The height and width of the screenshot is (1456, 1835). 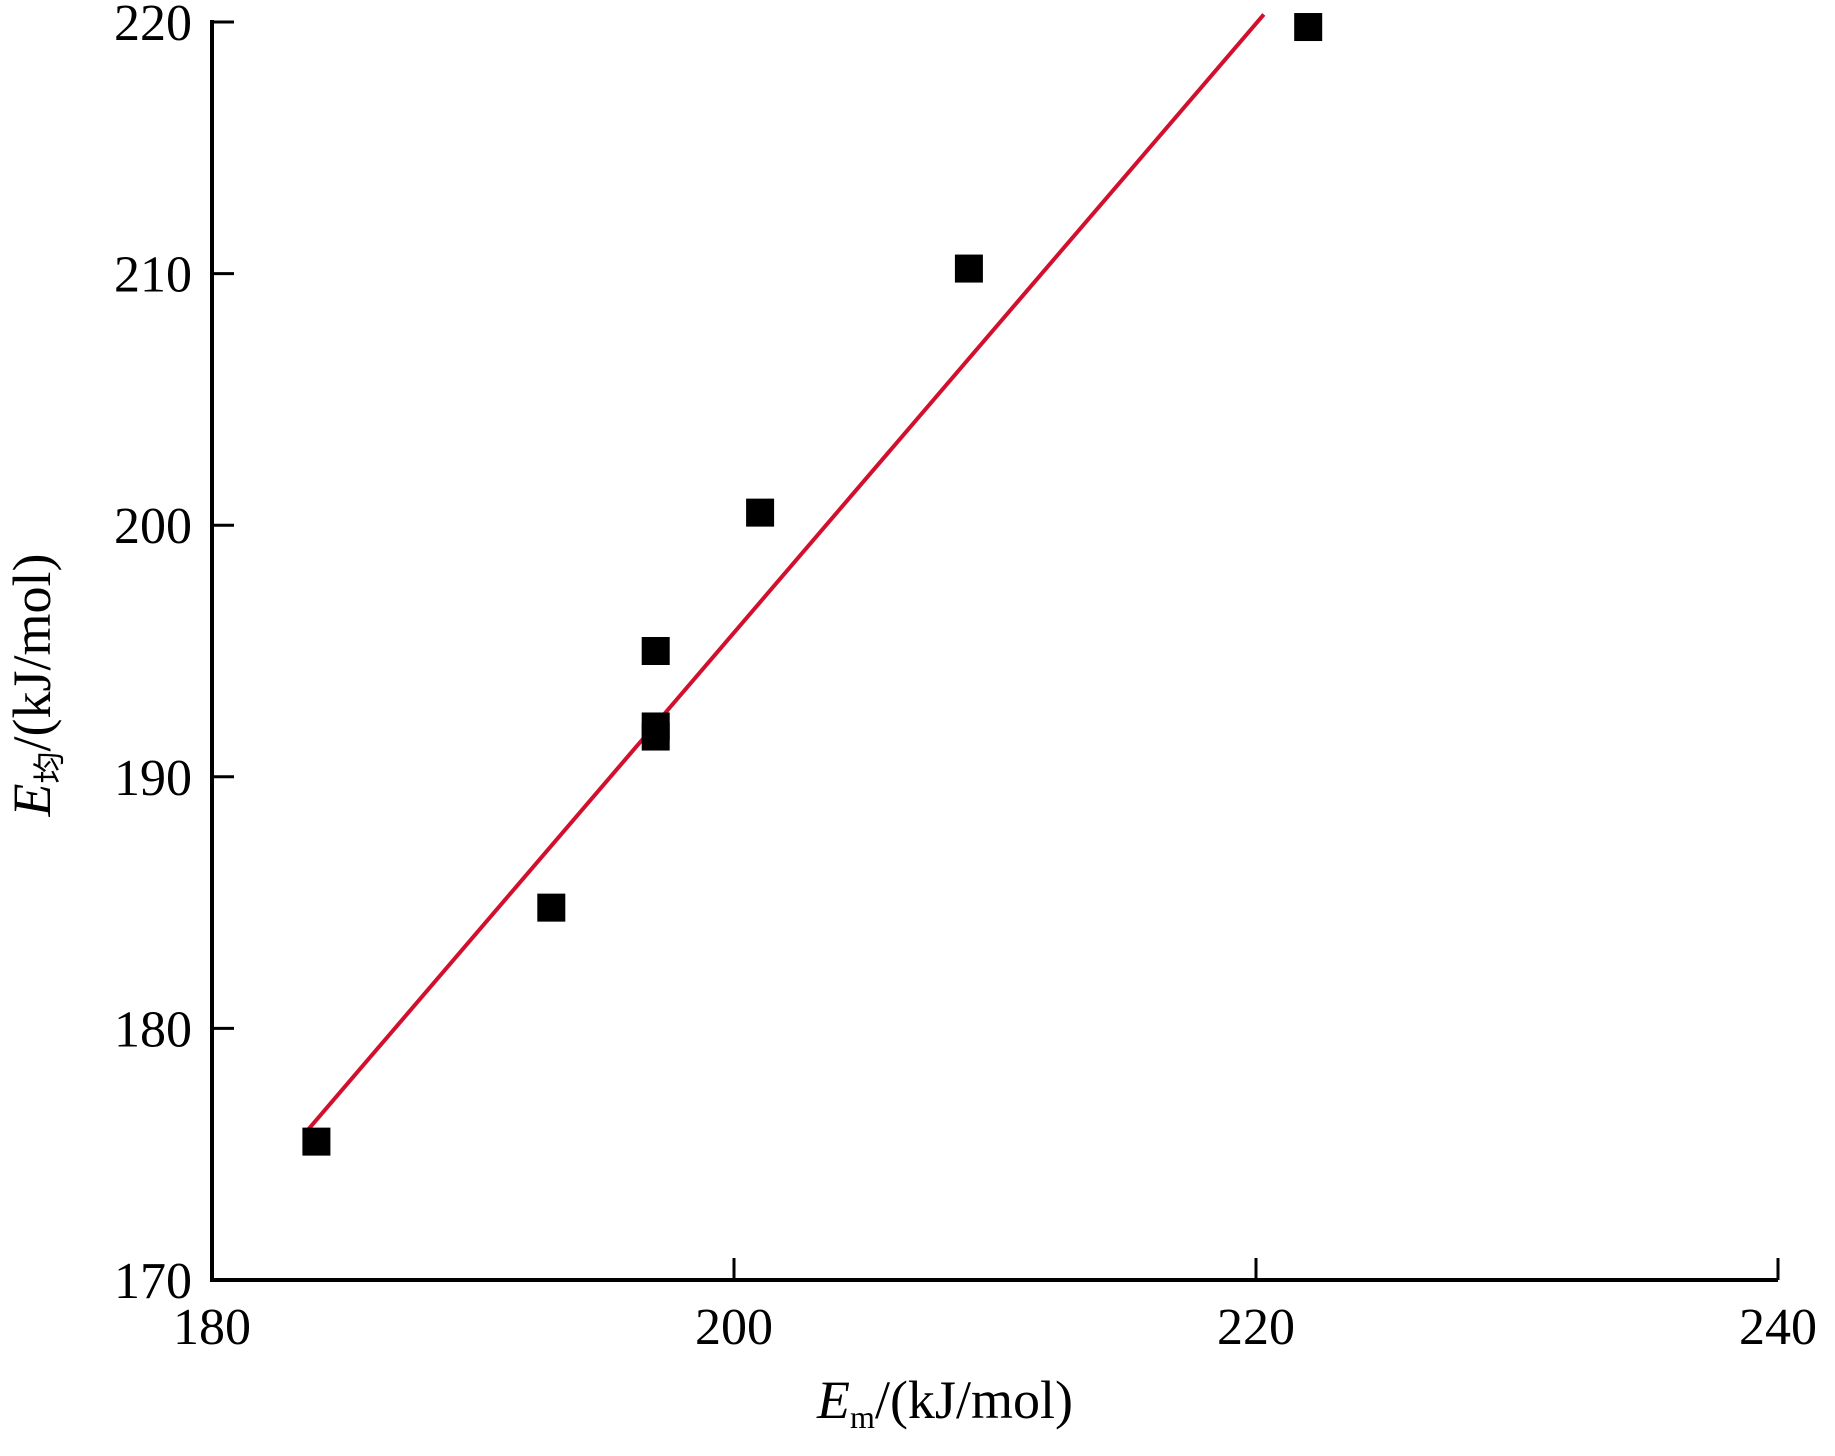 What do you see at coordinates (862, 1417) in the screenshot?
I see `x-axis-subscript: m` at bounding box center [862, 1417].